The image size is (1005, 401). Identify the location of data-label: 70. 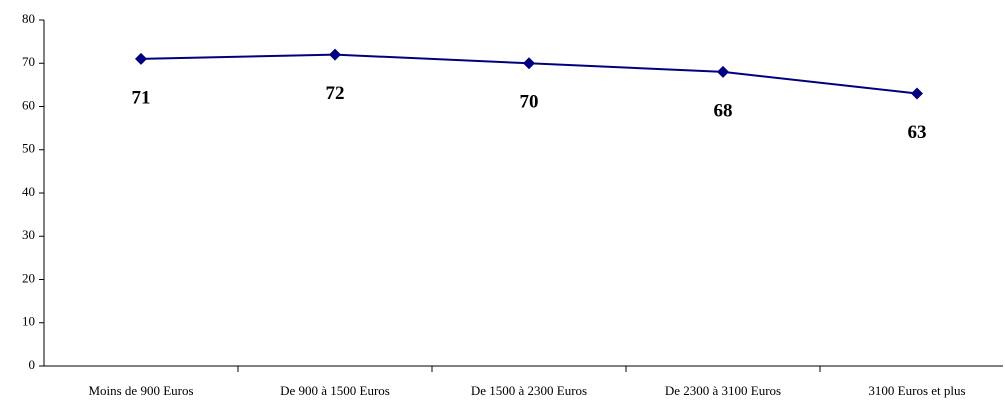
(529, 102).